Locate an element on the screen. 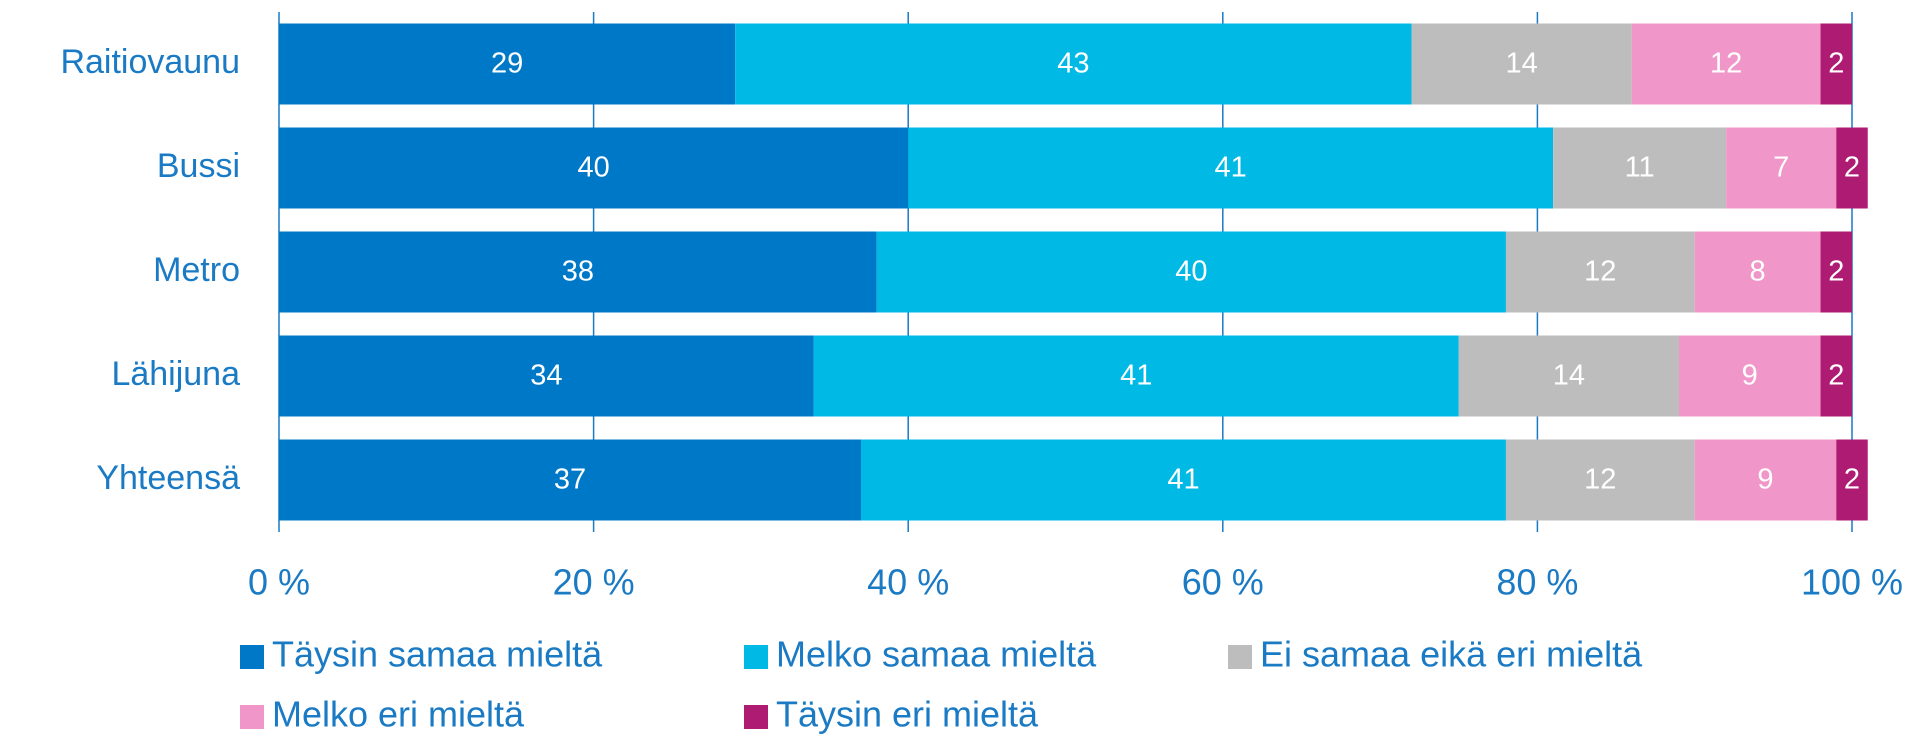 This screenshot has width=1919, height=741. y-tick-label: Bussi is located at coordinates (198, 166).